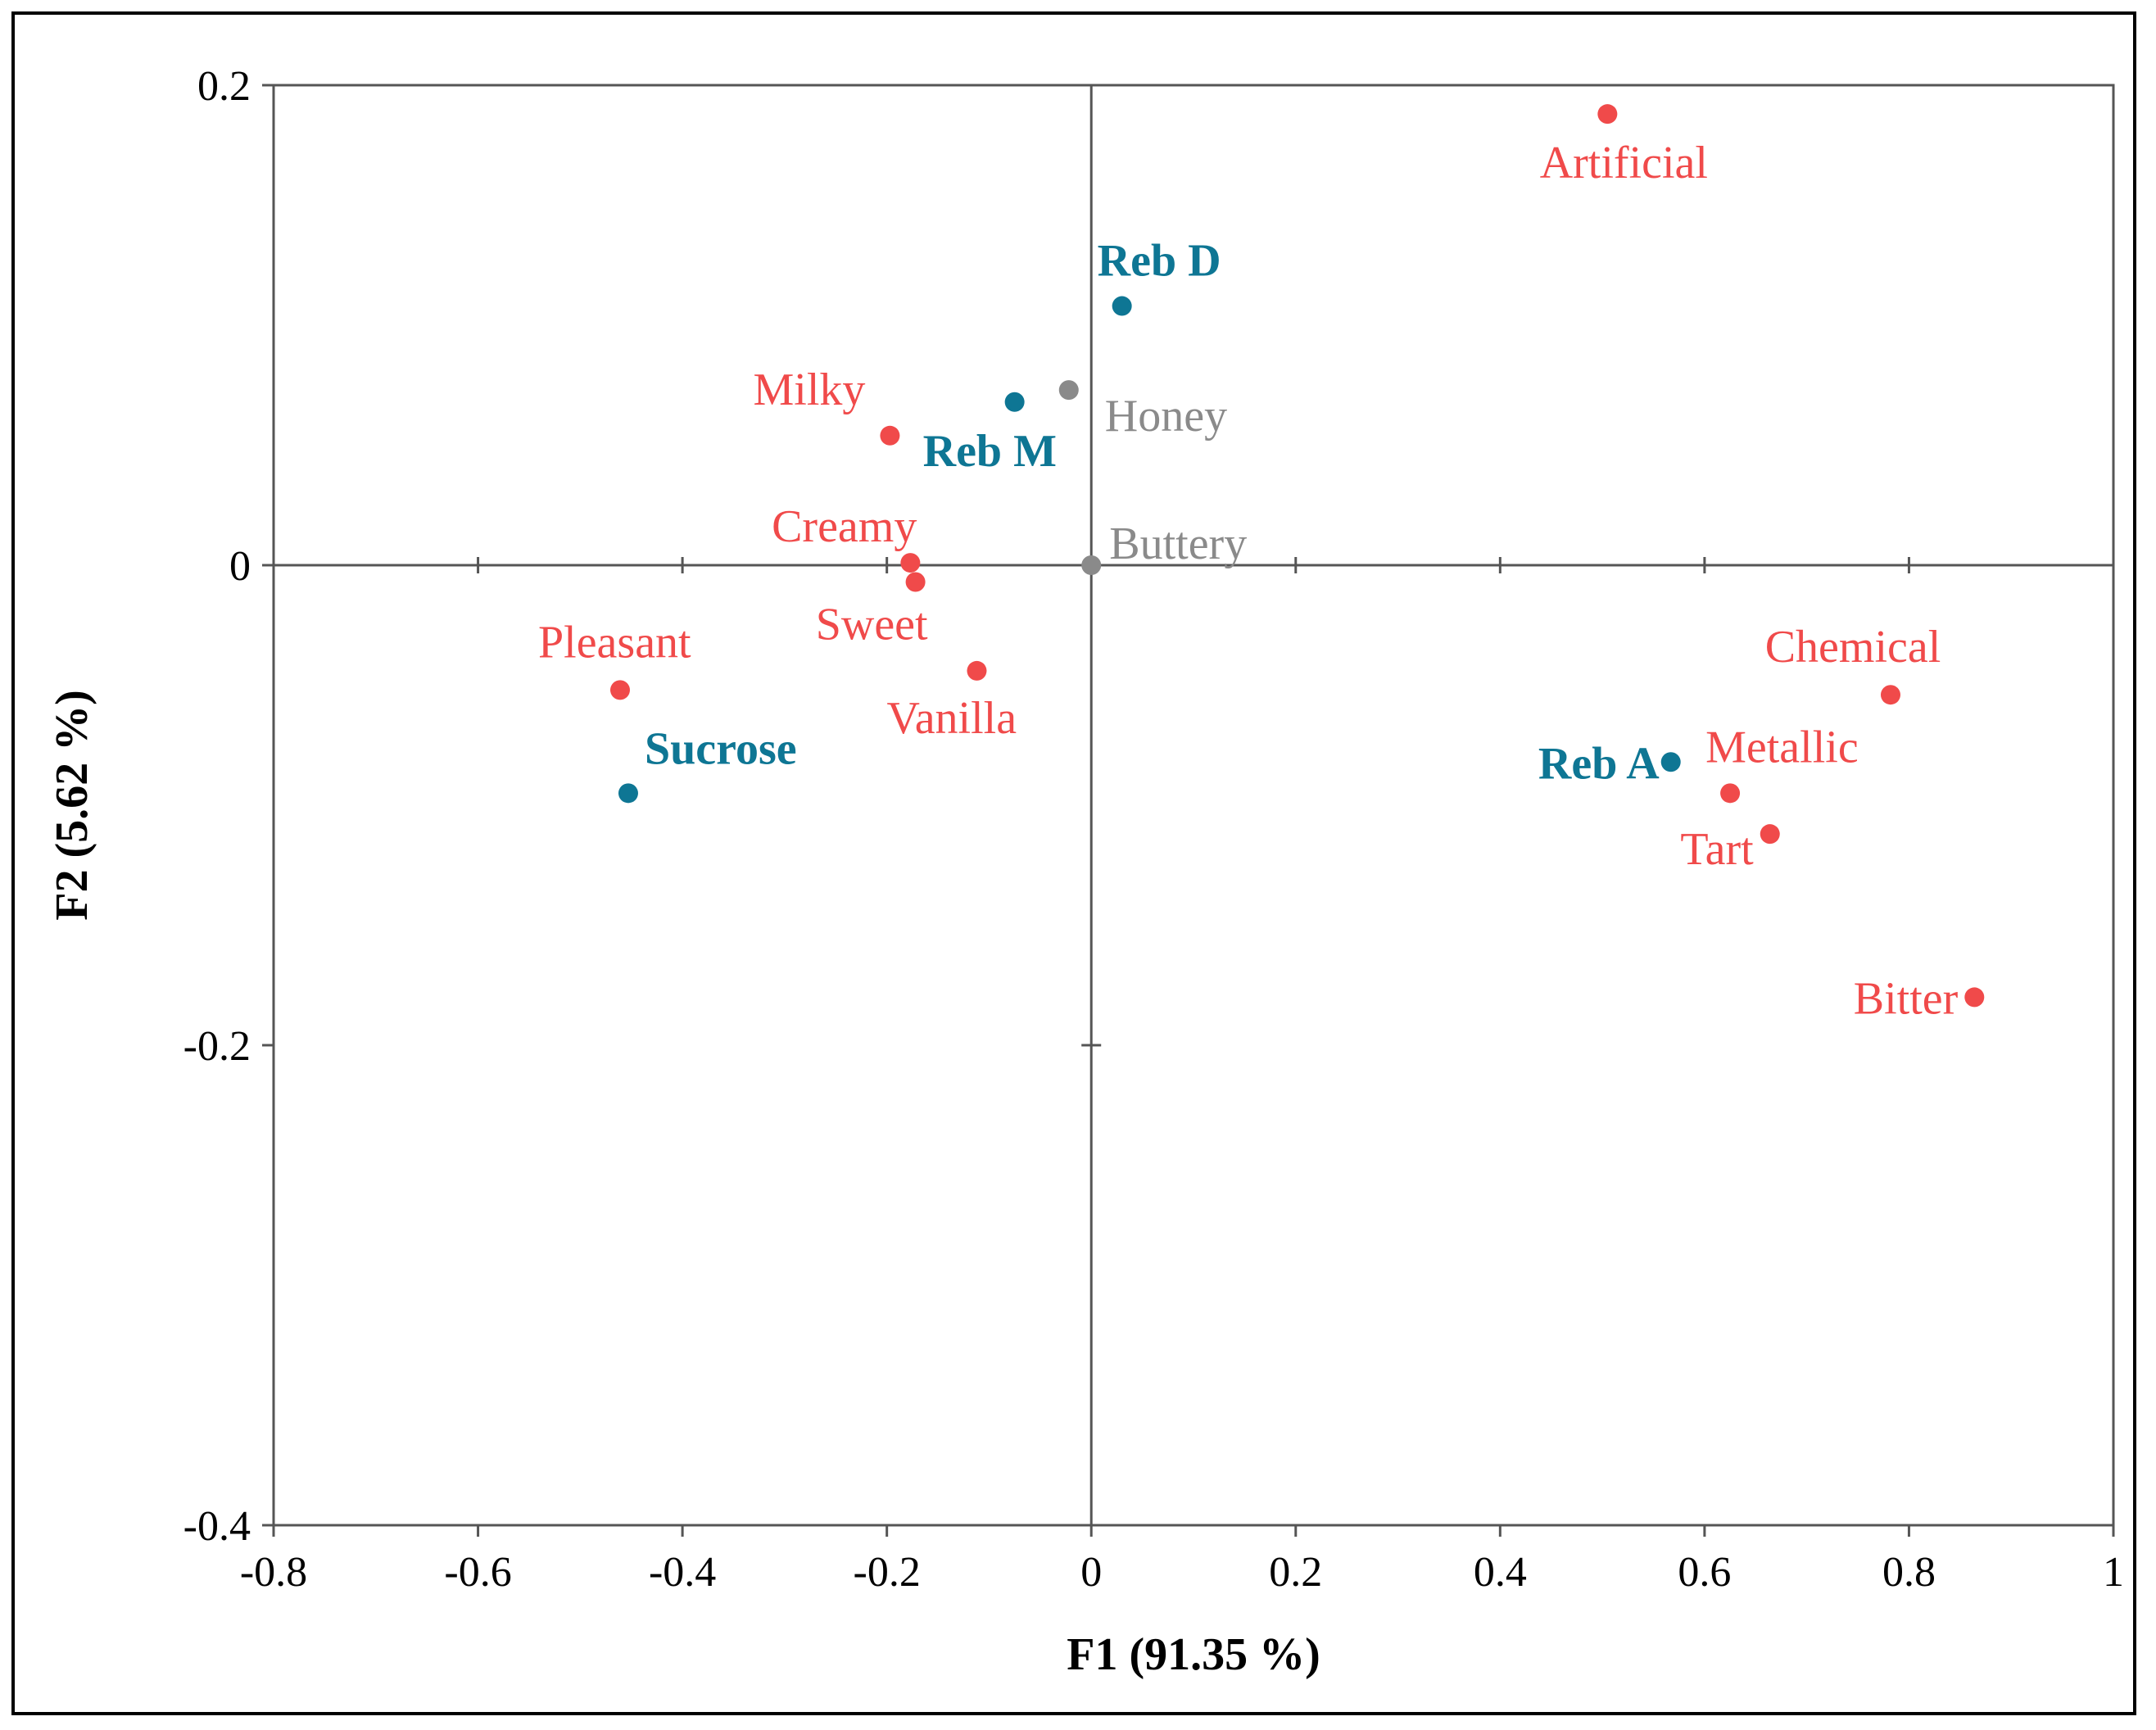 Image resolution: width=2156 pixels, height=1730 pixels. Describe the element at coordinates (915, 582) in the screenshot. I see `point-sweet` at that location.